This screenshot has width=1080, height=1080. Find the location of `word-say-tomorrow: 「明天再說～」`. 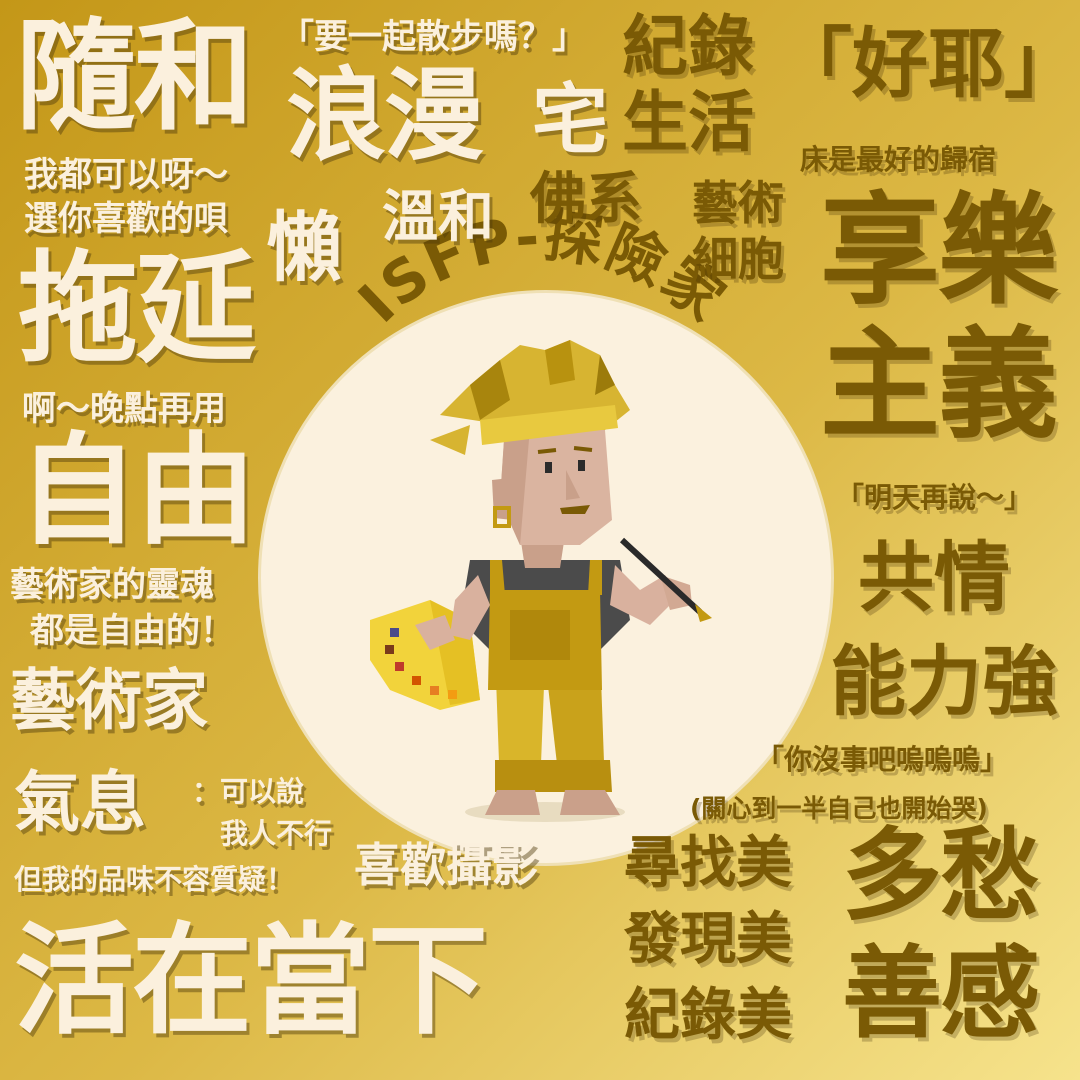

word-say-tomorrow: 「明天再說～」 is located at coordinates (934, 497).